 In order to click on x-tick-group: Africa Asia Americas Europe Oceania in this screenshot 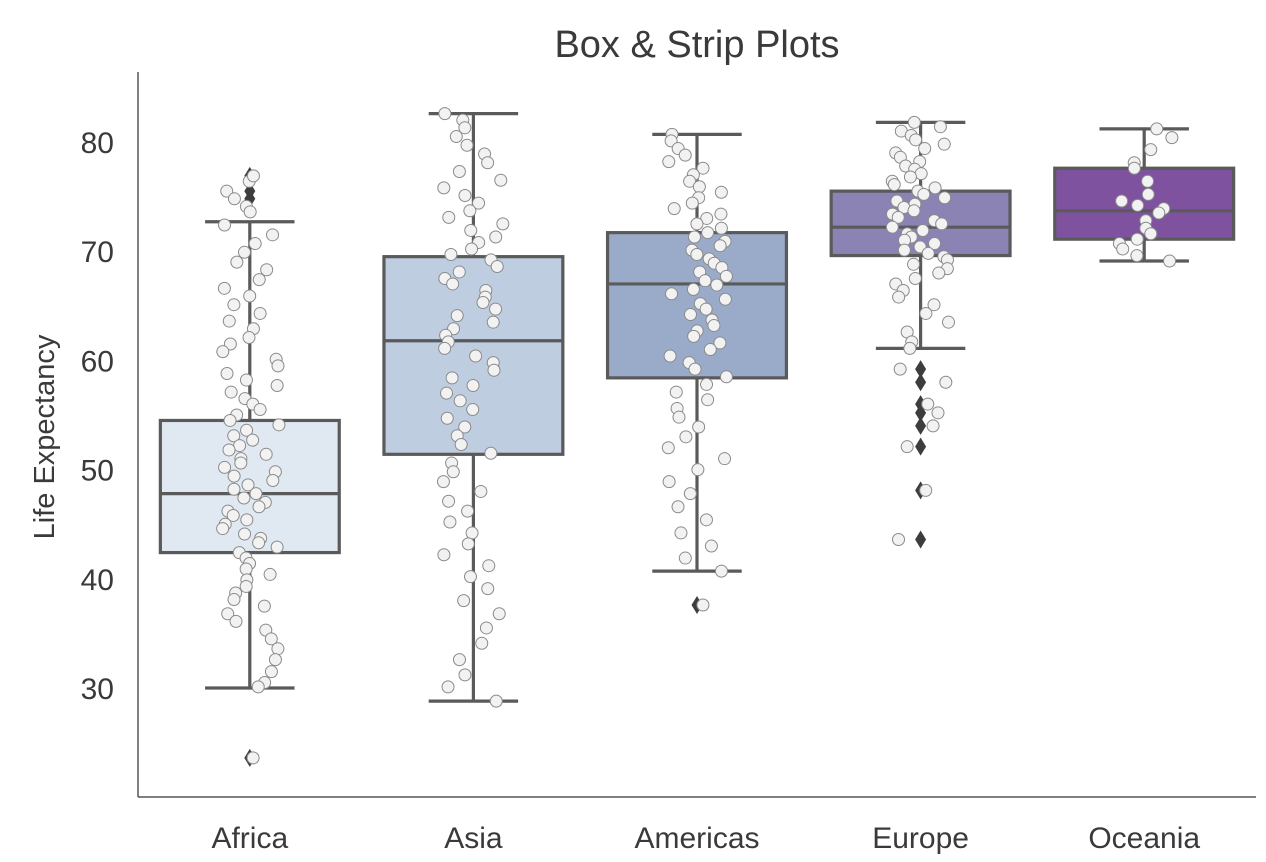, I will do `click(705, 838)`.